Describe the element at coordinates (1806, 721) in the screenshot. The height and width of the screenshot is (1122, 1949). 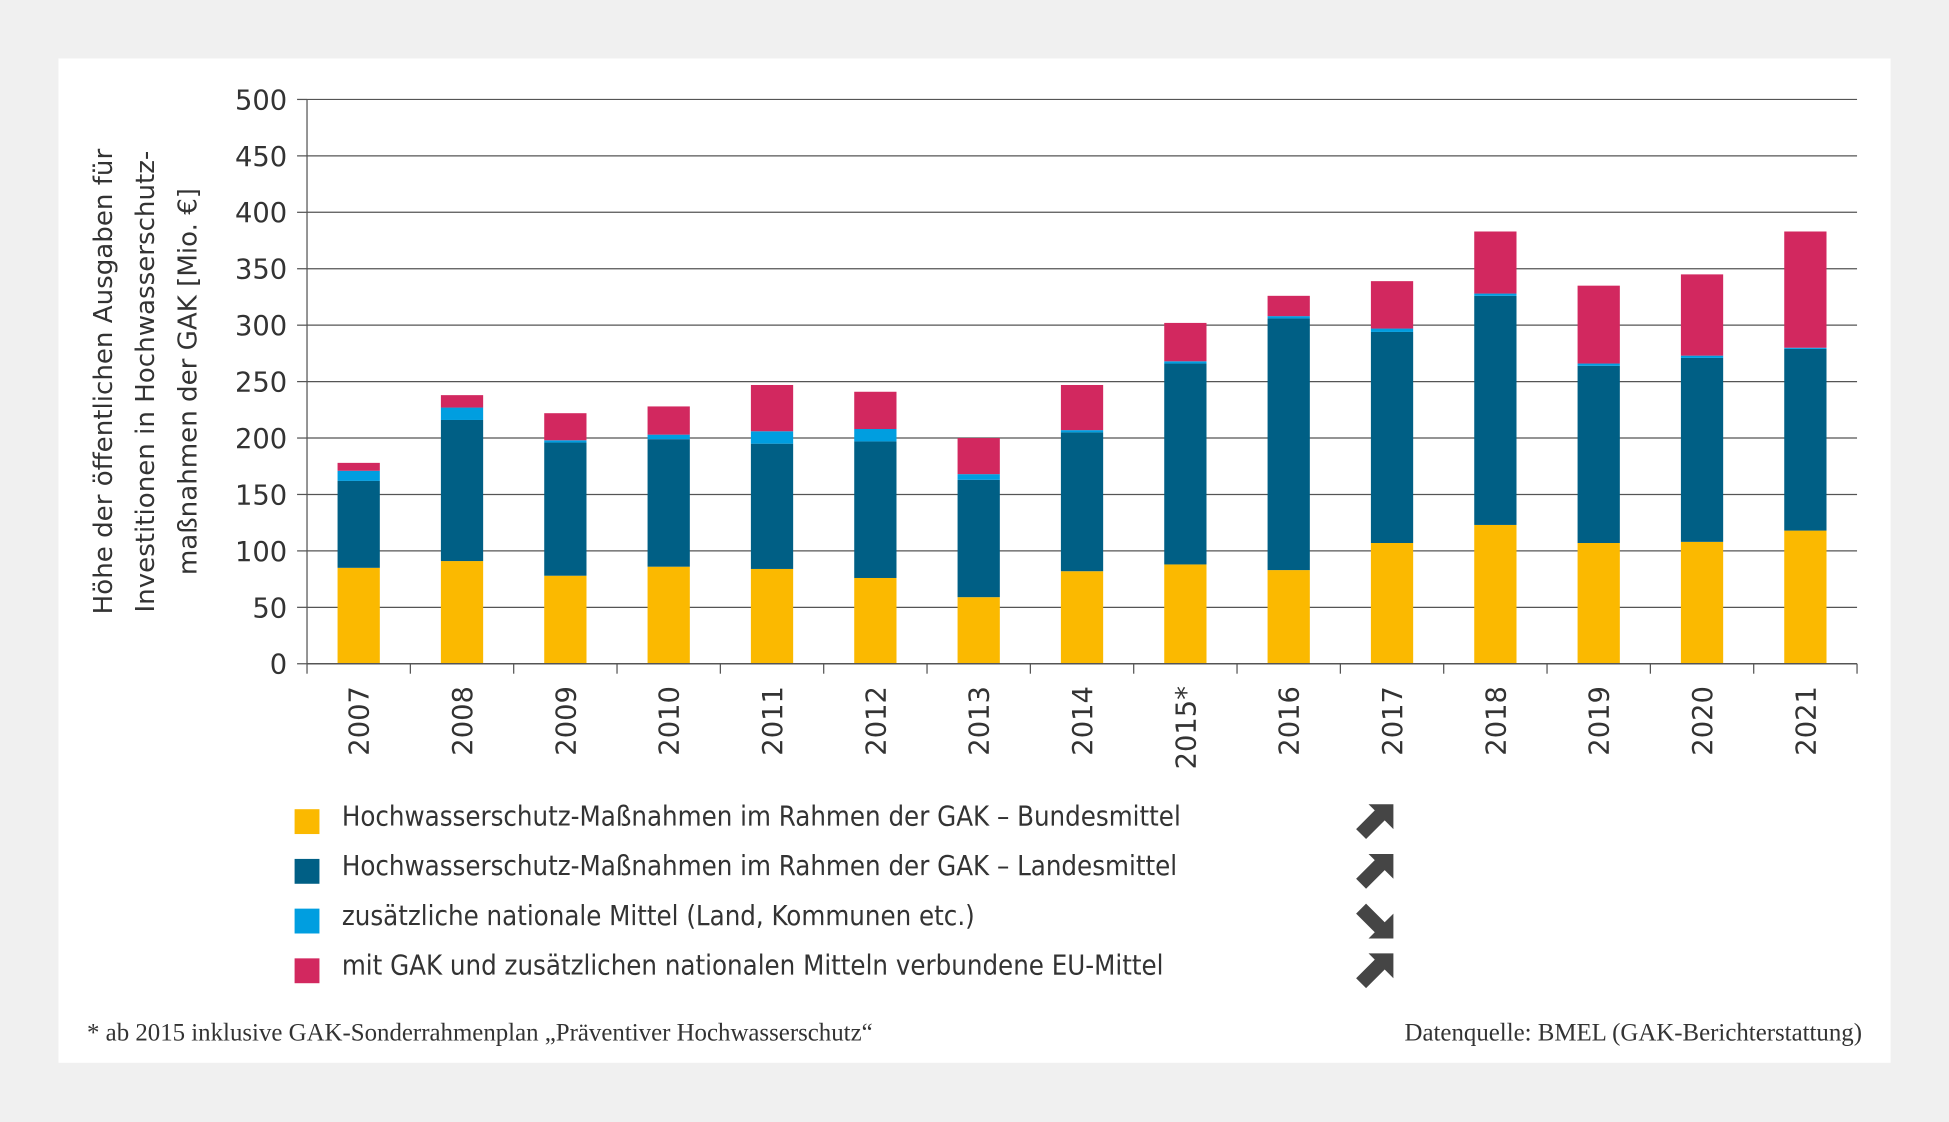
I see `x-tick-label: 2021` at that location.